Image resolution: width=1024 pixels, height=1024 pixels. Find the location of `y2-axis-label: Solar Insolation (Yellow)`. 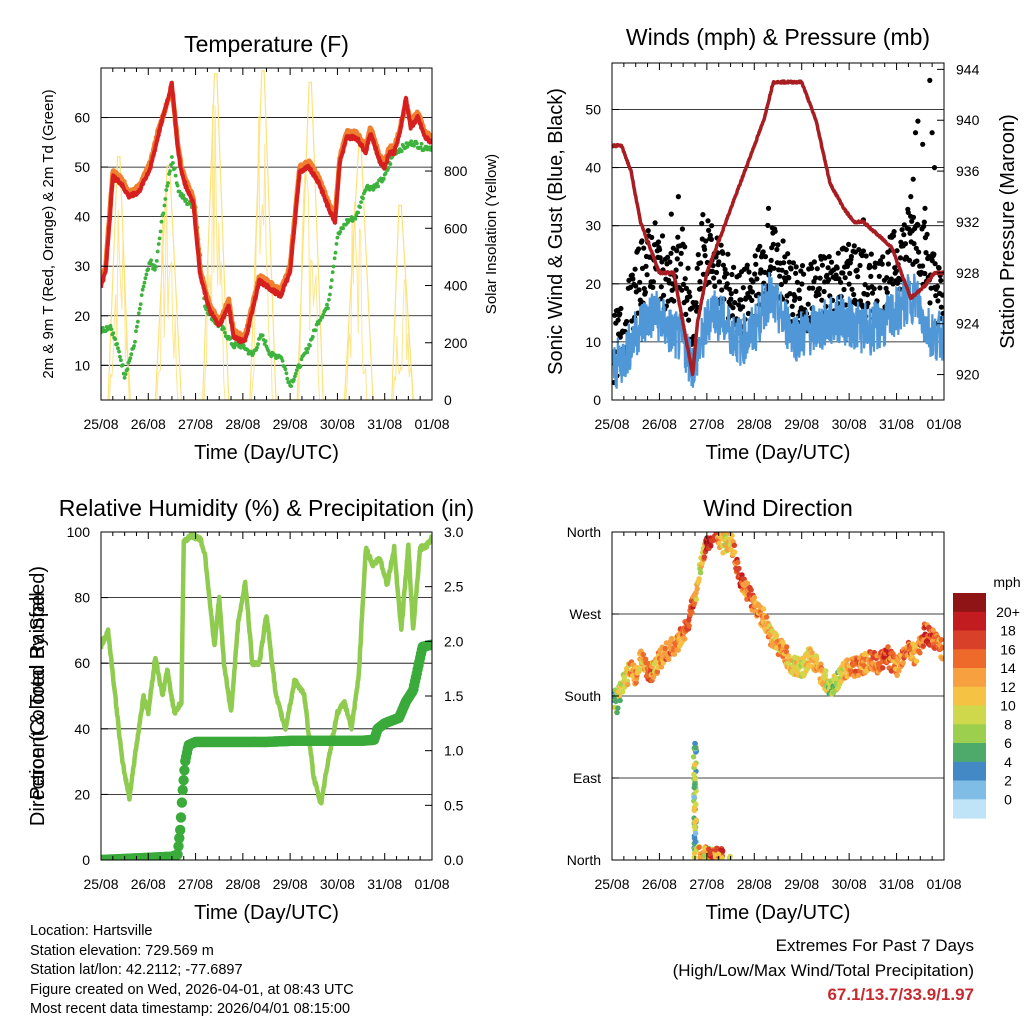

y2-axis-label: Solar Insolation (Yellow) is located at coordinates (491, 234).